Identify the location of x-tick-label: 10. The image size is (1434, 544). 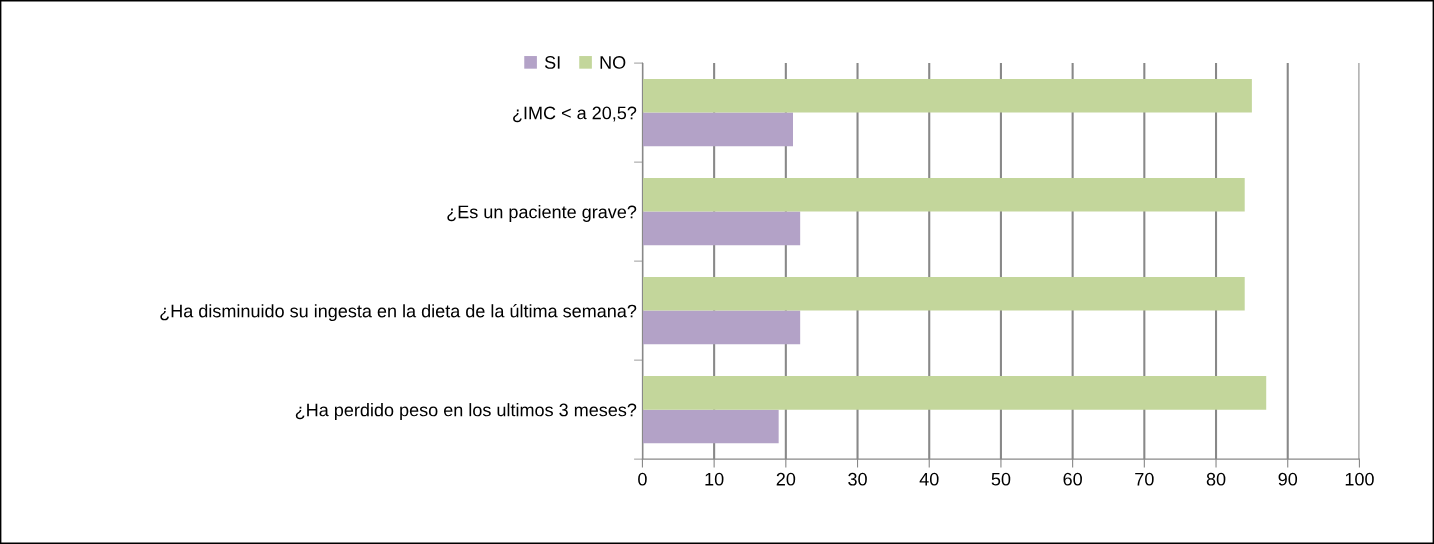
(714, 479).